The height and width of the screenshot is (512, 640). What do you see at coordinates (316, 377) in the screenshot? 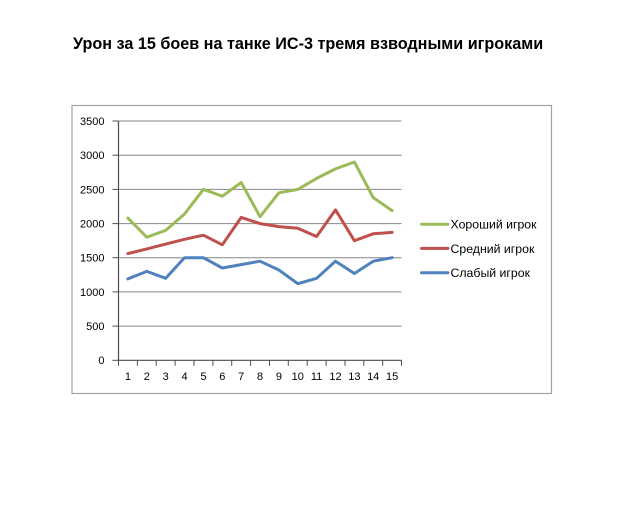
I see `svg-text: 11` at bounding box center [316, 377].